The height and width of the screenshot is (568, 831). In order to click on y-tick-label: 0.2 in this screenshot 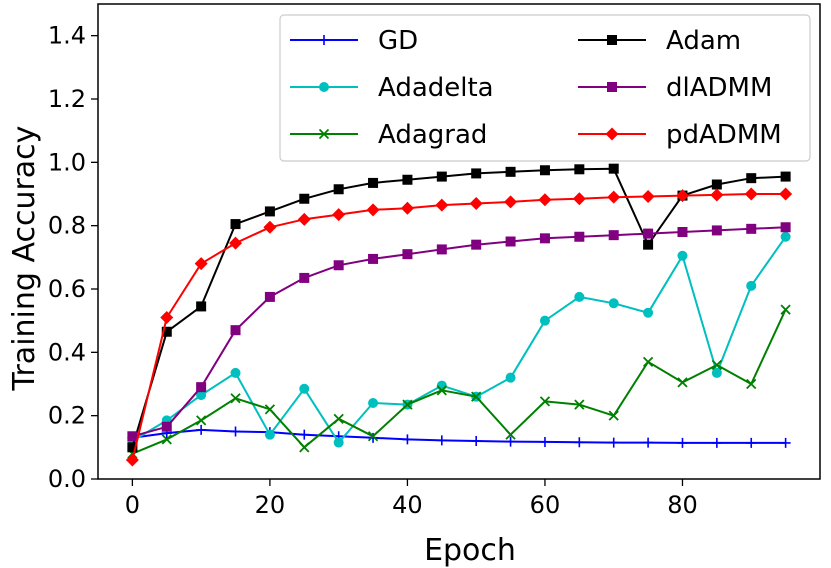, I will do `click(67, 416)`.